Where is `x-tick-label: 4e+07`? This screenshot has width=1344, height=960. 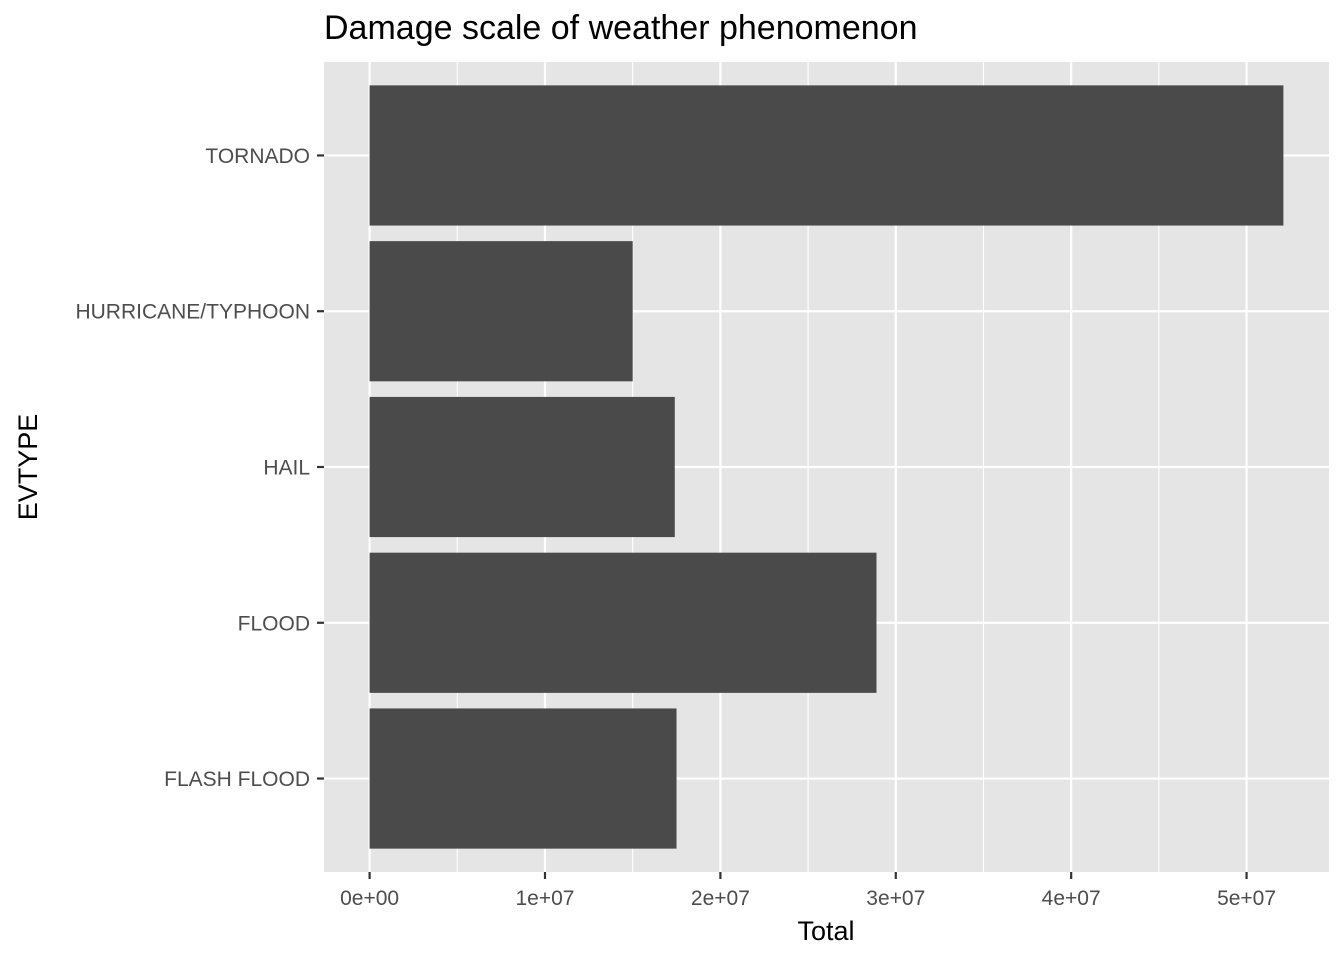
x-tick-label: 4e+07 is located at coordinates (1071, 898).